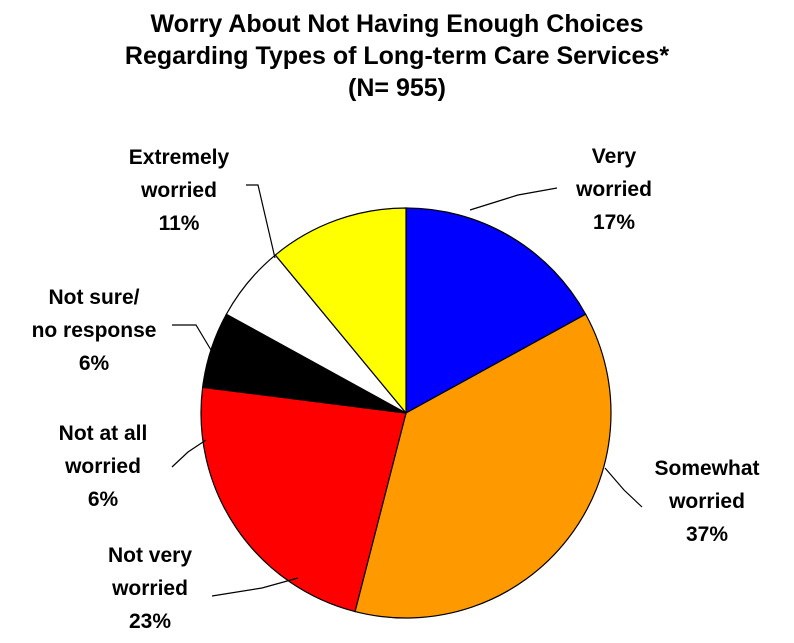 This screenshot has width=794, height=643. Describe the element at coordinates (192, 337) in the screenshot. I see `leader-line-not-sure-no-response` at that location.